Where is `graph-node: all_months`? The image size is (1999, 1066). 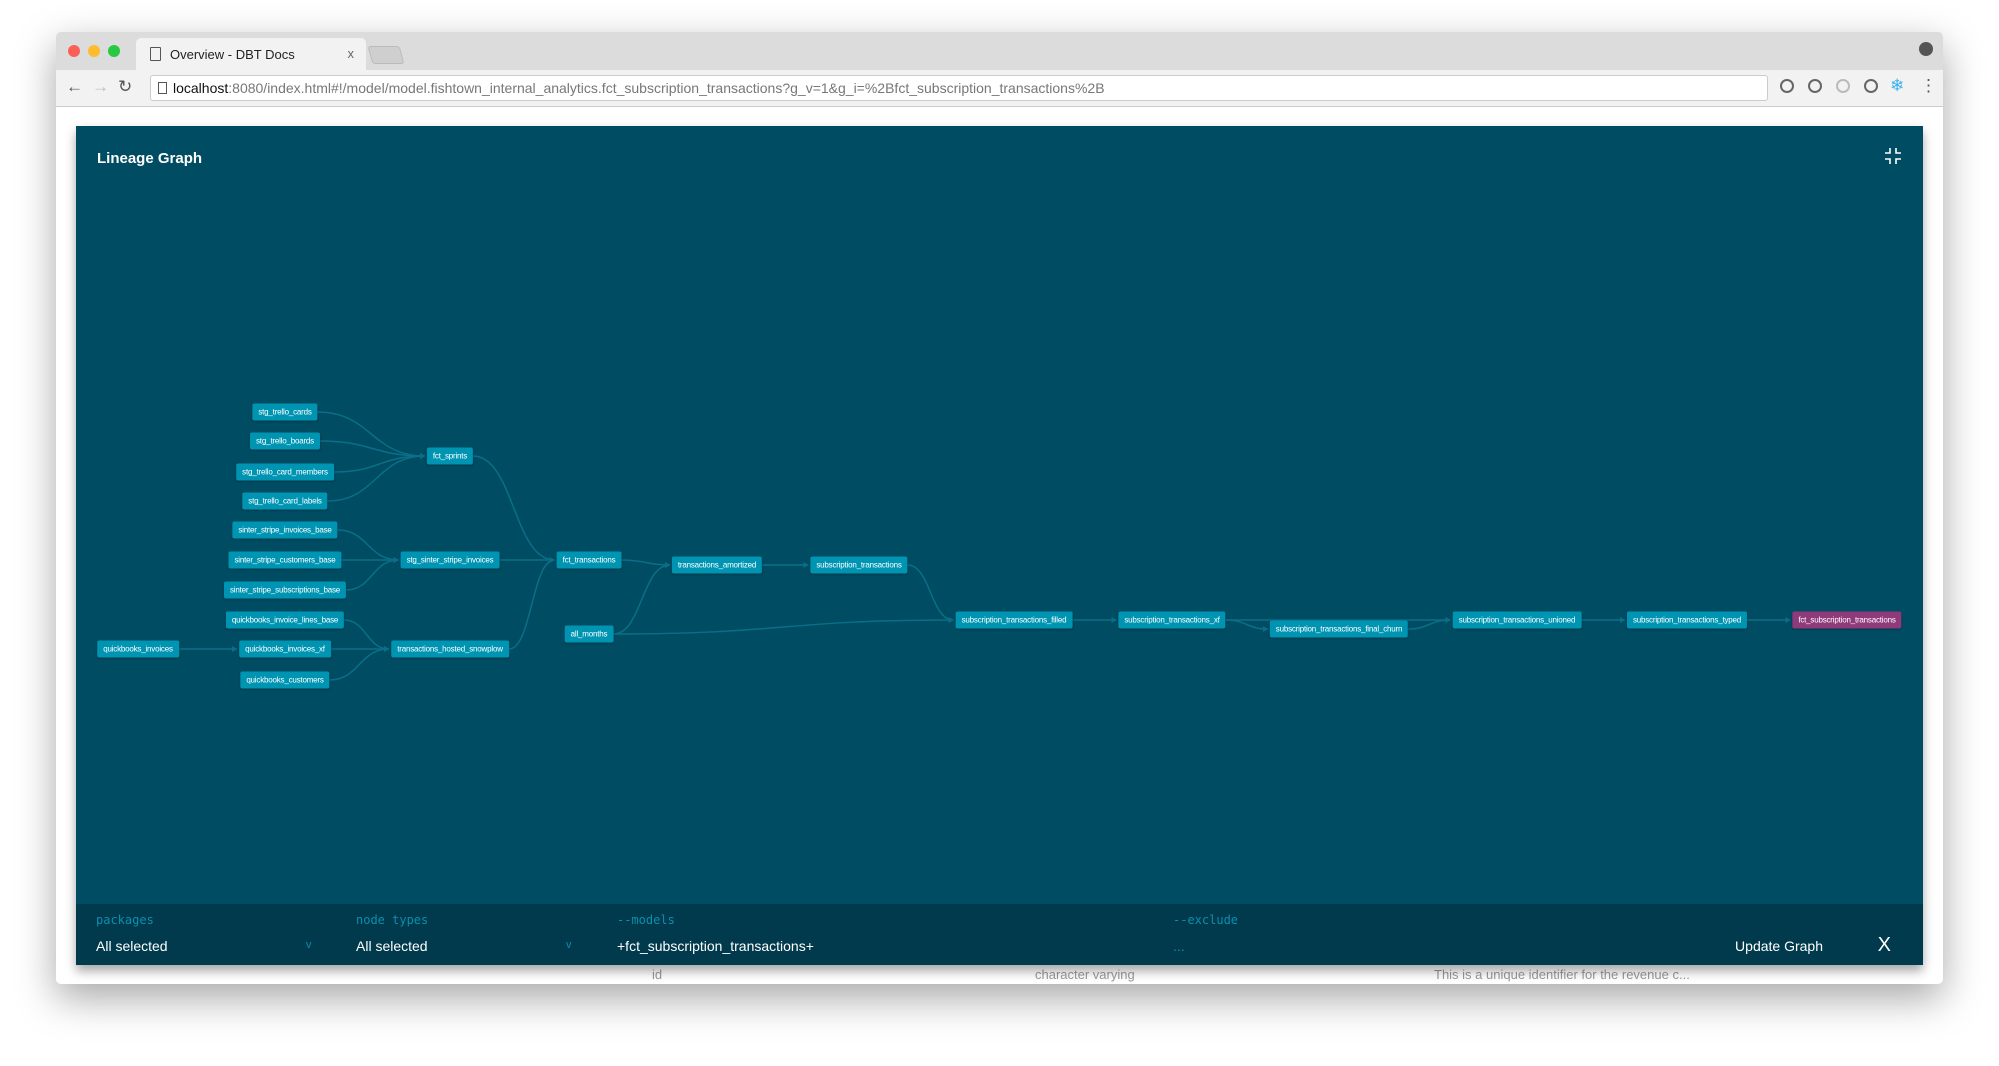
graph-node: all_months is located at coordinates (589, 634).